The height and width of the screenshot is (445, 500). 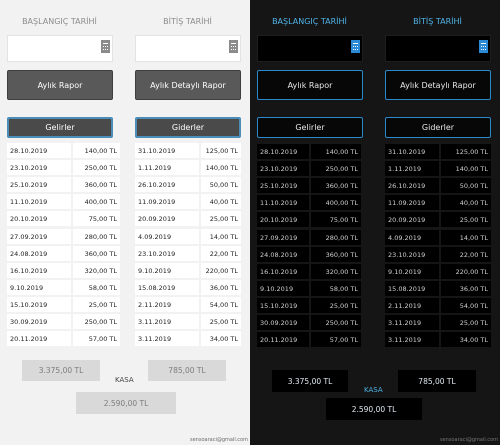 What do you see at coordinates (61, 370) in the screenshot?
I see `income-total: 3.375,00 TL` at bounding box center [61, 370].